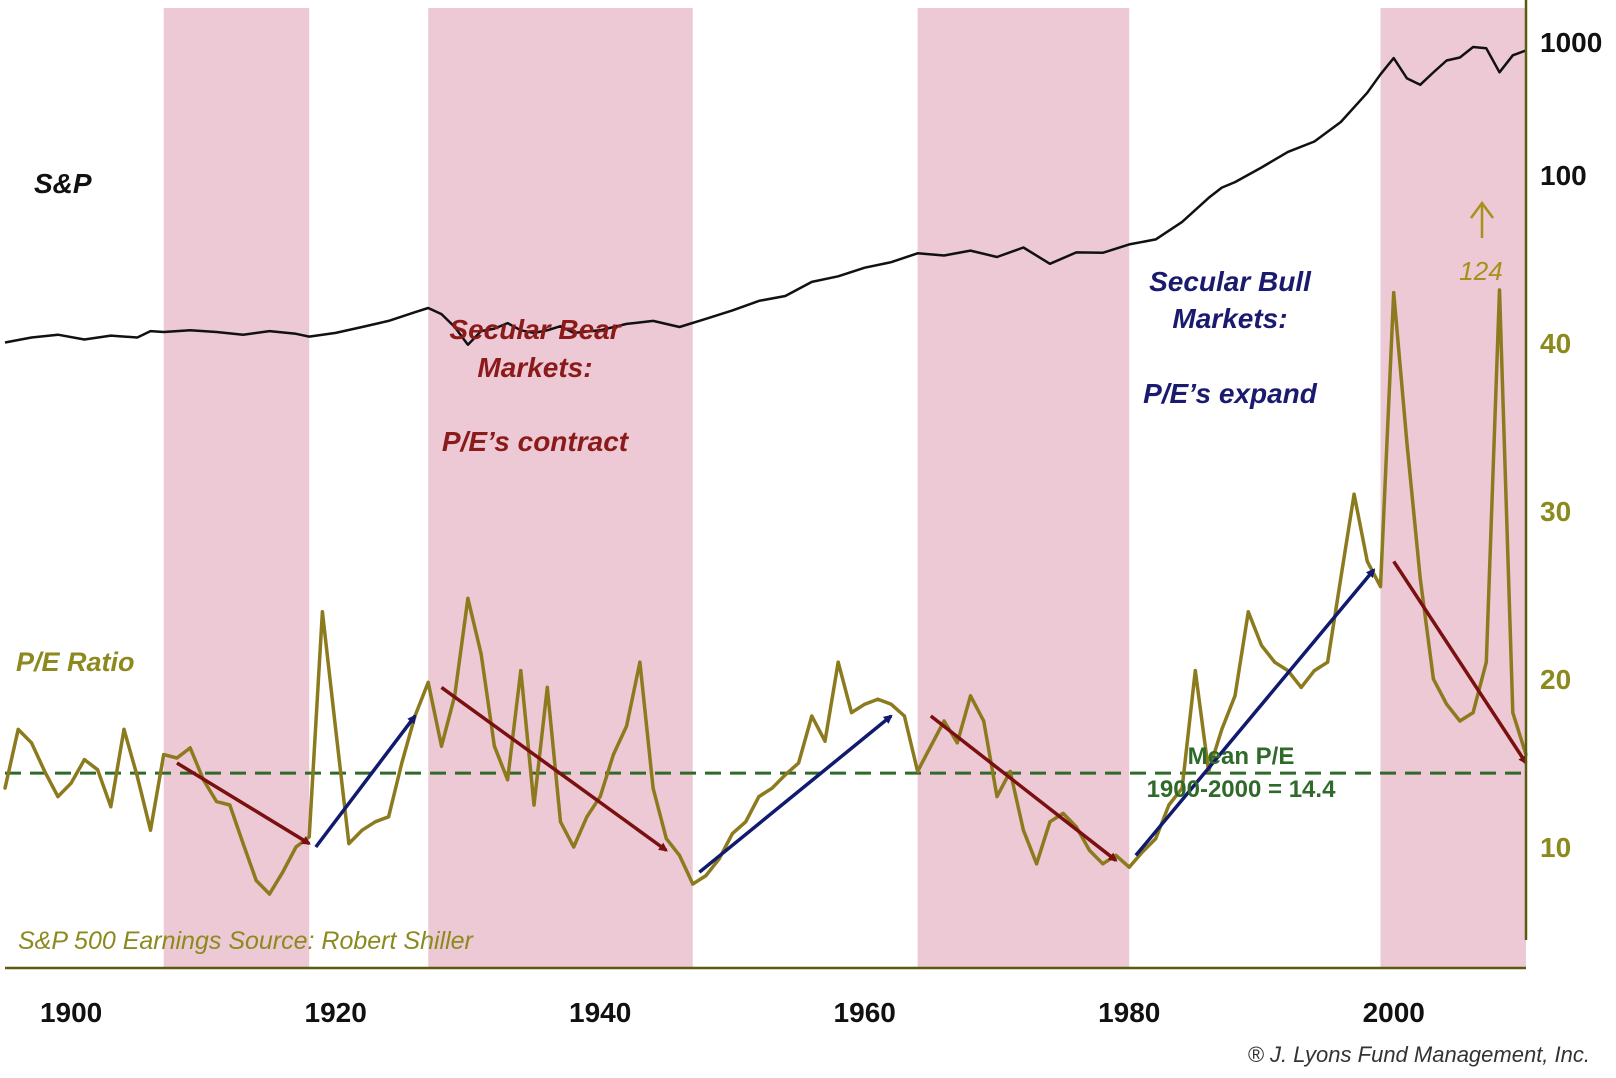  What do you see at coordinates (1089, 850) in the screenshot?
I see `pe-point-1977` at bounding box center [1089, 850].